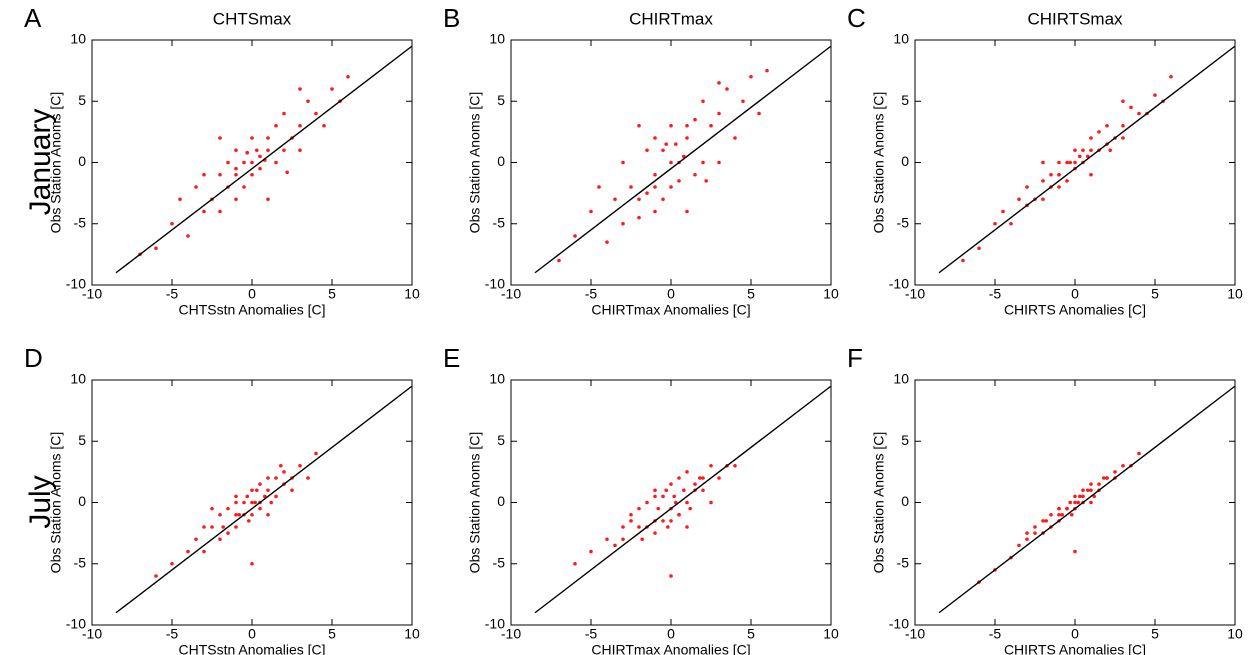 The image size is (1257, 655). I want to click on row-label: July, so click(40, 501).